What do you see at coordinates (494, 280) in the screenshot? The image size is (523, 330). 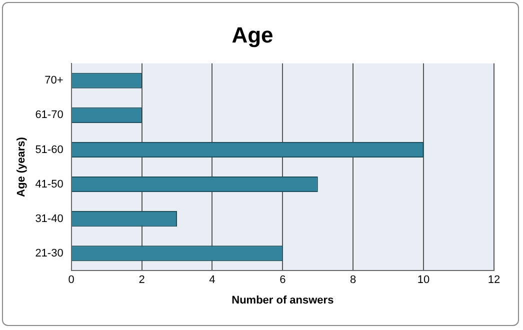 I see `x-tick-label: 12` at bounding box center [494, 280].